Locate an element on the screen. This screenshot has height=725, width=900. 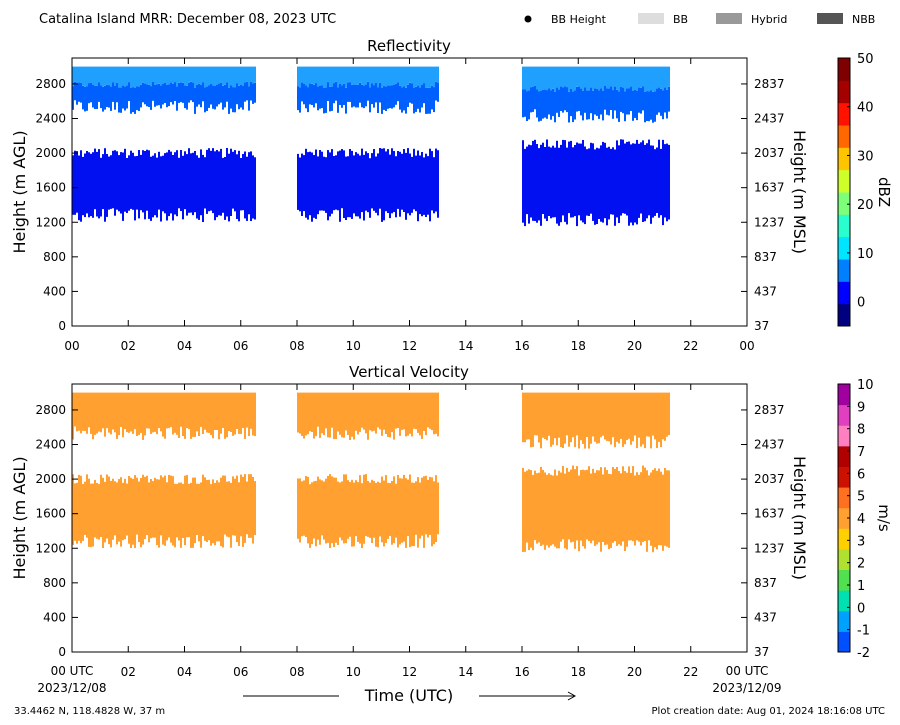
data-layer-s2-l0 is located at coordinates (596, 420).